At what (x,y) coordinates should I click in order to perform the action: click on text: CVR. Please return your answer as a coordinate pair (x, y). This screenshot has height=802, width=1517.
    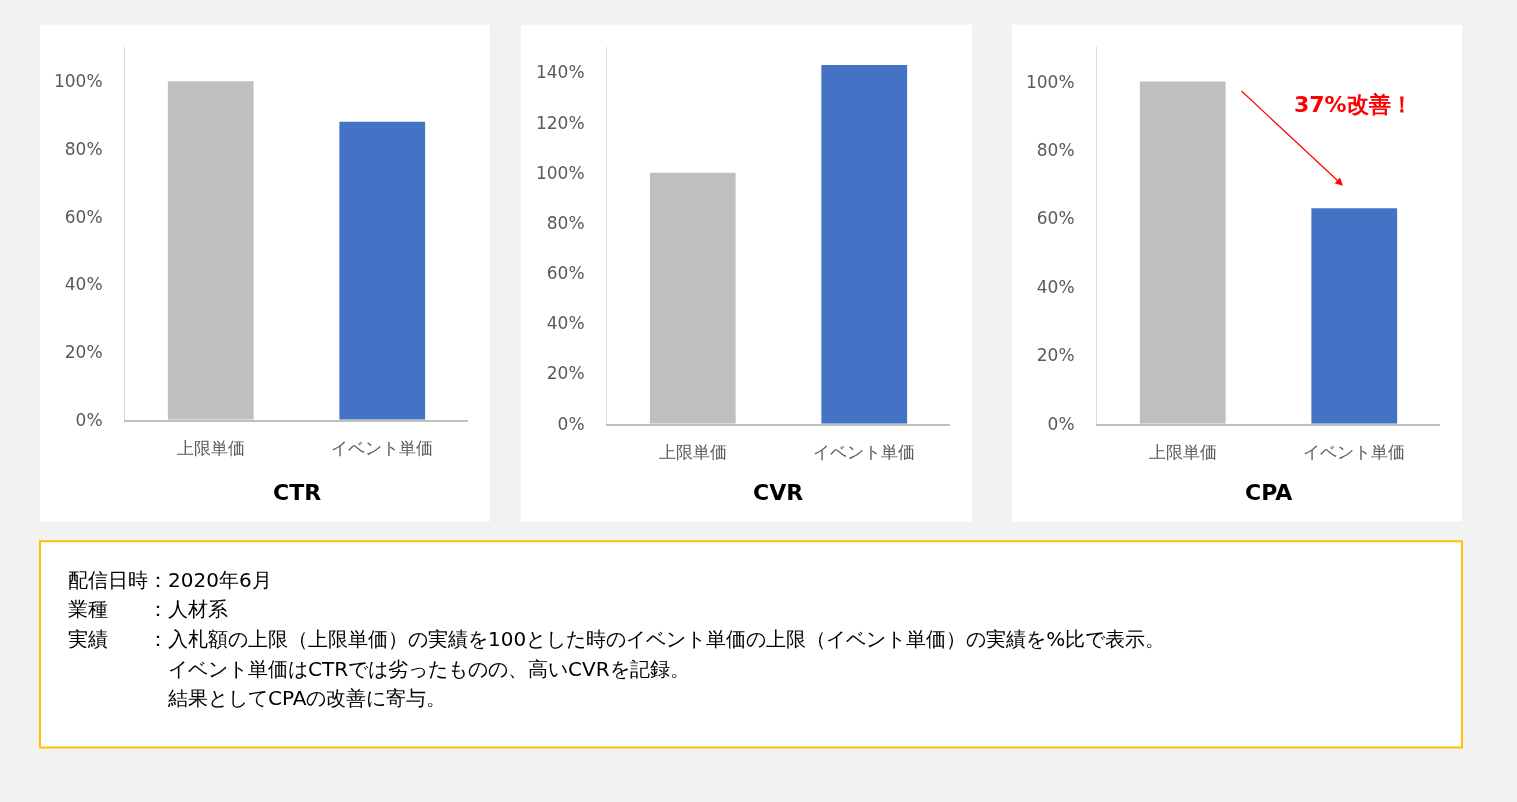
    Looking at the image, I should click on (778, 492).